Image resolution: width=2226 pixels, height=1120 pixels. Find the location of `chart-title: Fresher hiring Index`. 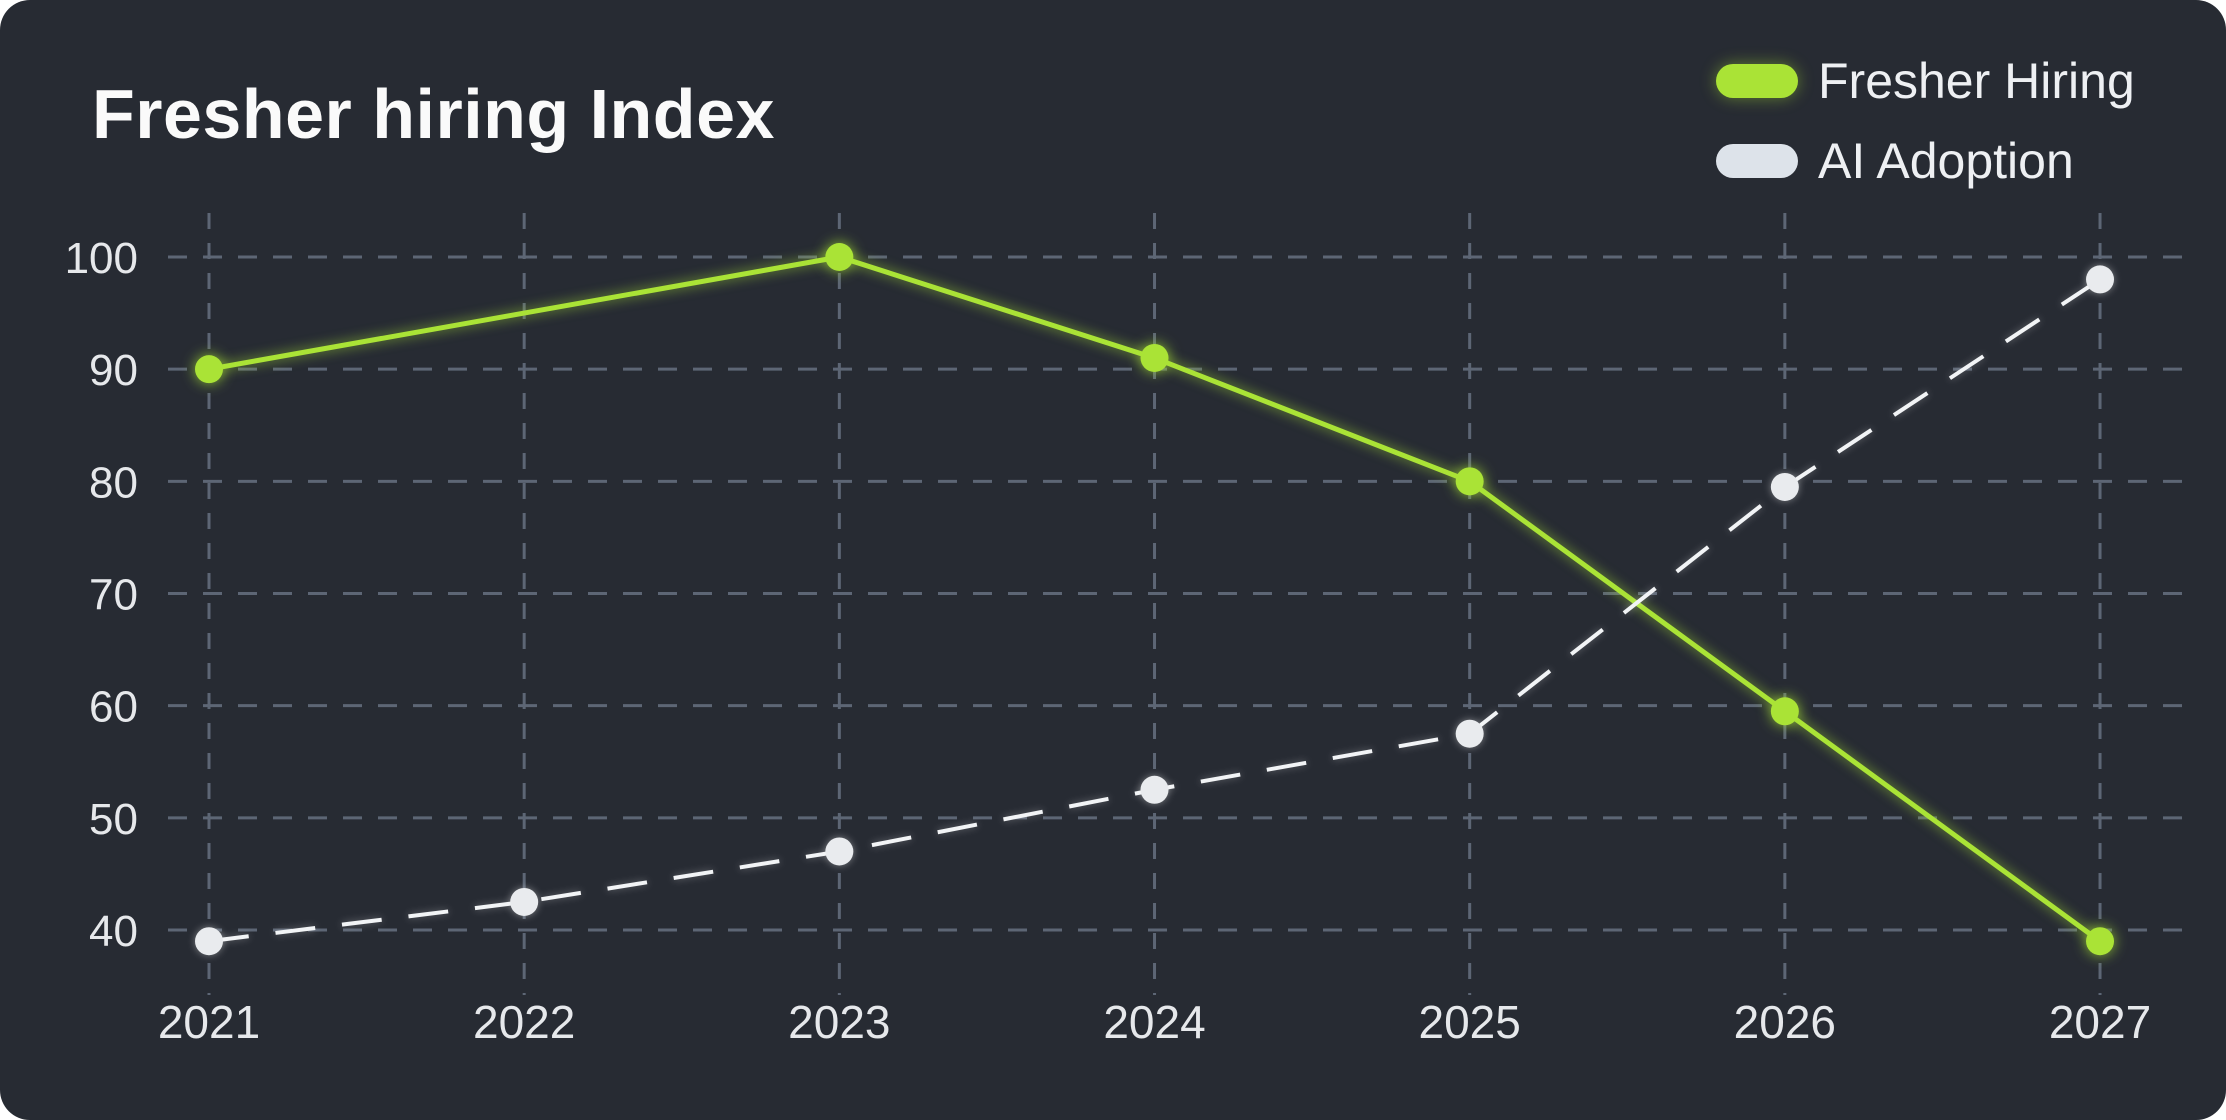

chart-title: Fresher hiring Index is located at coordinates (433, 114).